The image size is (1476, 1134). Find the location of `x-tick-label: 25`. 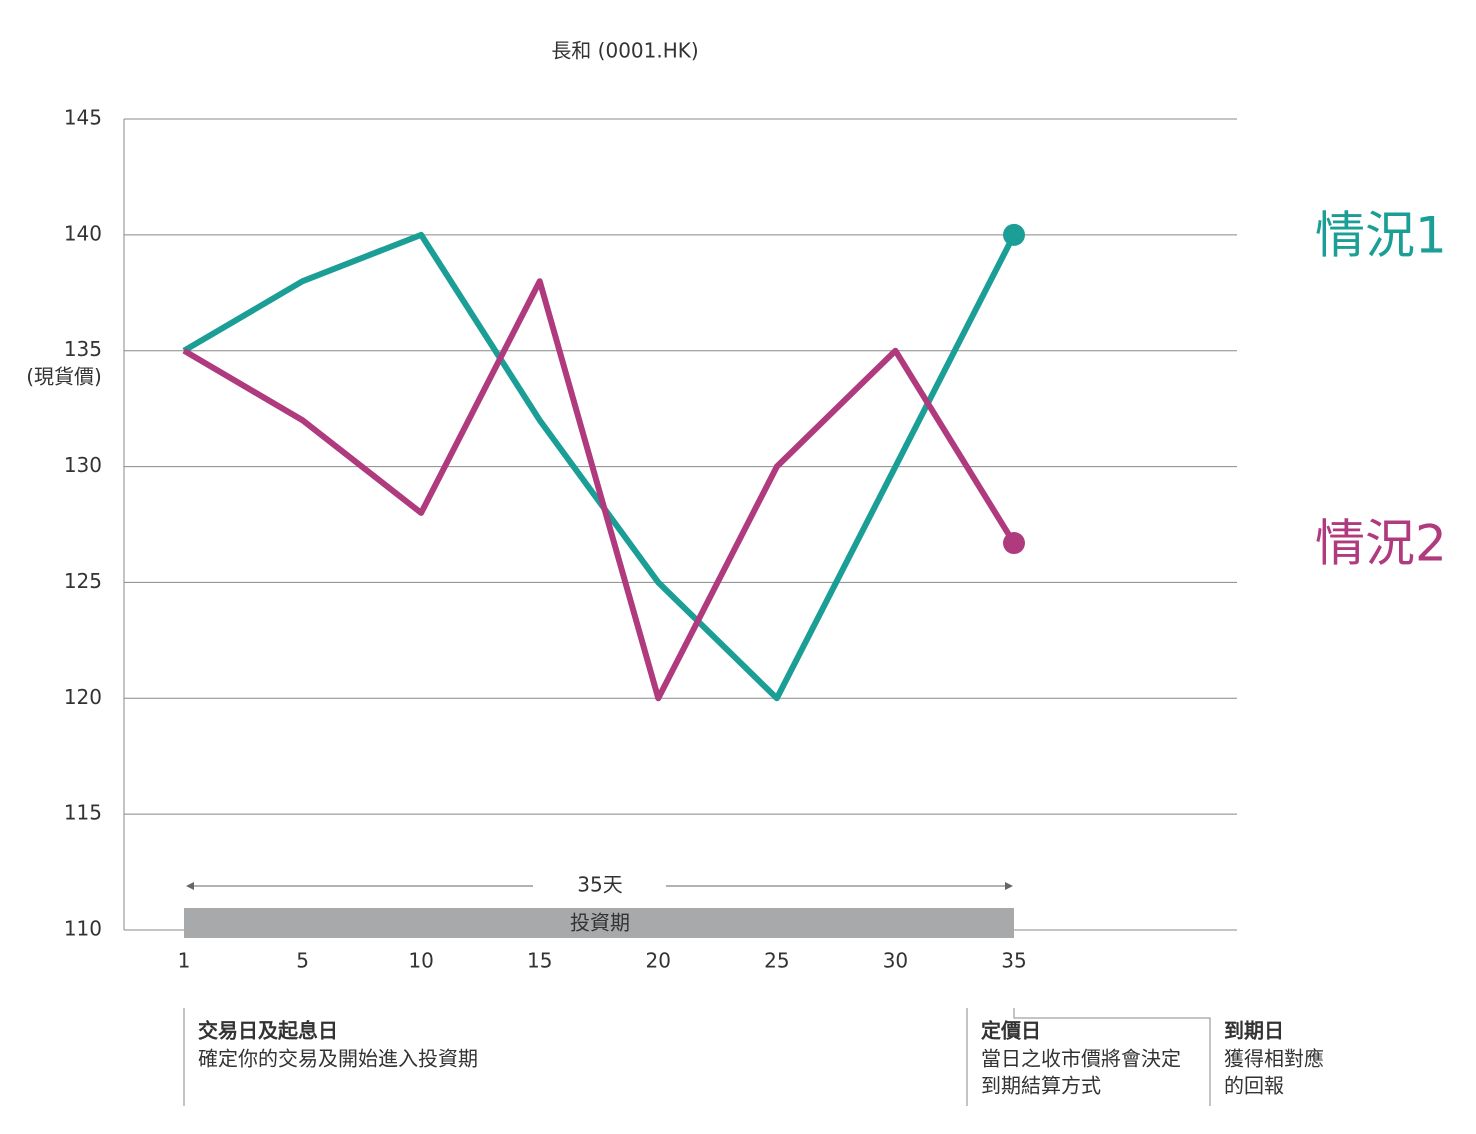

x-tick-label: 25 is located at coordinates (776, 961).